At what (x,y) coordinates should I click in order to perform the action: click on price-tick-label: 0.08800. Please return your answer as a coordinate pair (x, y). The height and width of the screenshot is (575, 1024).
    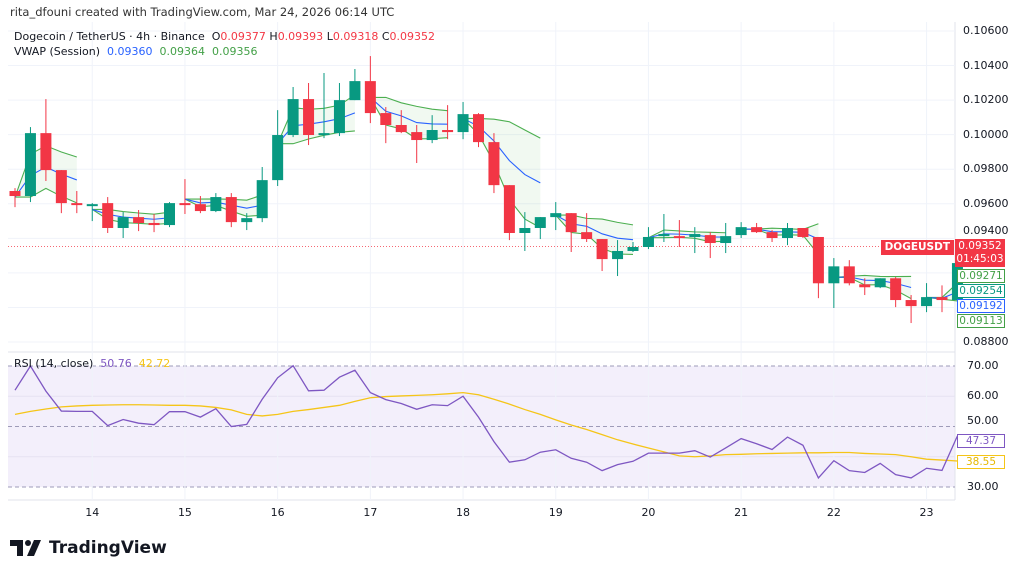
    Looking at the image, I should click on (986, 342).